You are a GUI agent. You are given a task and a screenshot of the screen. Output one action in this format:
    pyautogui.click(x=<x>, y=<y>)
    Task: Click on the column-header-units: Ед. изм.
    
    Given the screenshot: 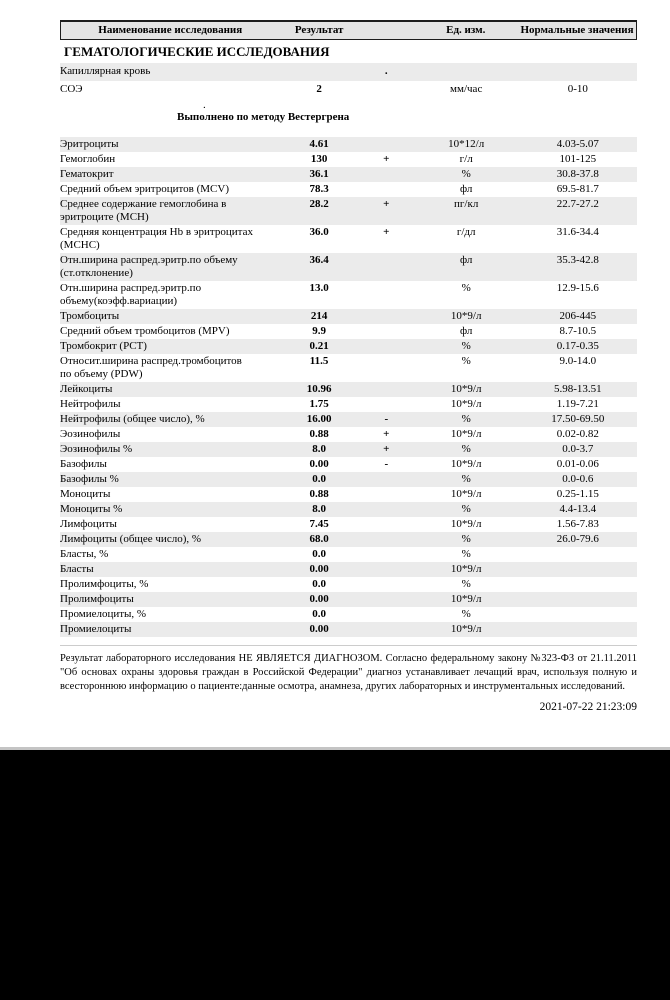 What is the action you would take?
    pyautogui.click(x=466, y=30)
    